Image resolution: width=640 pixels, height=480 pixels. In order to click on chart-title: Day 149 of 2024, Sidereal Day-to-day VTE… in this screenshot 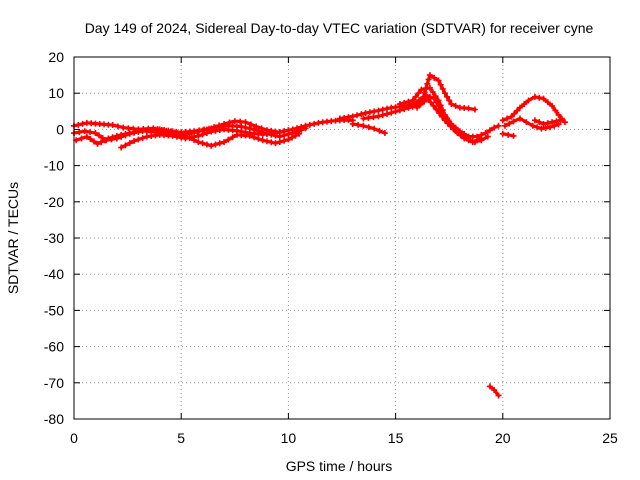, I will do `click(339, 28)`.